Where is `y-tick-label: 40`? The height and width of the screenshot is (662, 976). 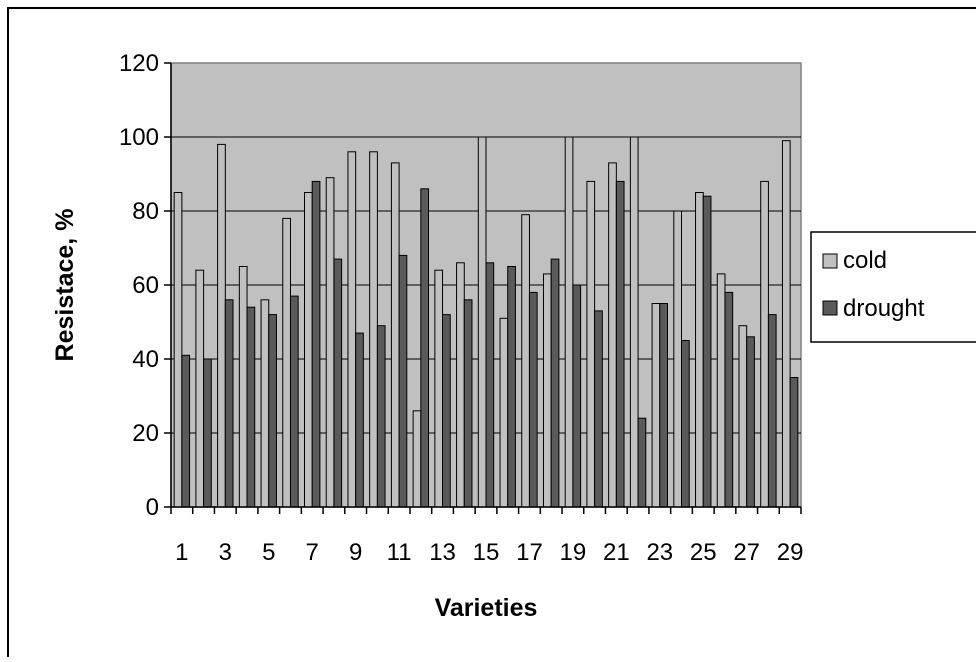 y-tick-label: 40 is located at coordinates (145, 359).